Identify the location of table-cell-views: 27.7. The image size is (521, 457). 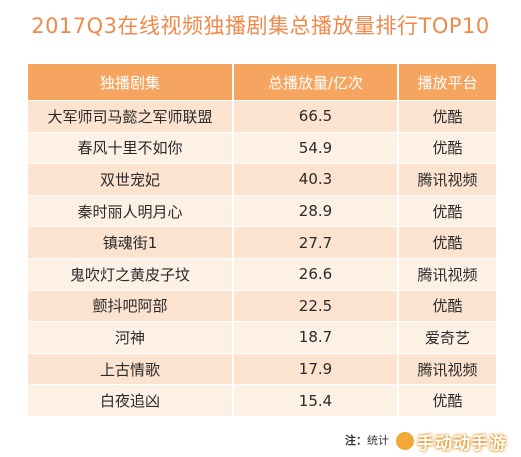
(316, 242).